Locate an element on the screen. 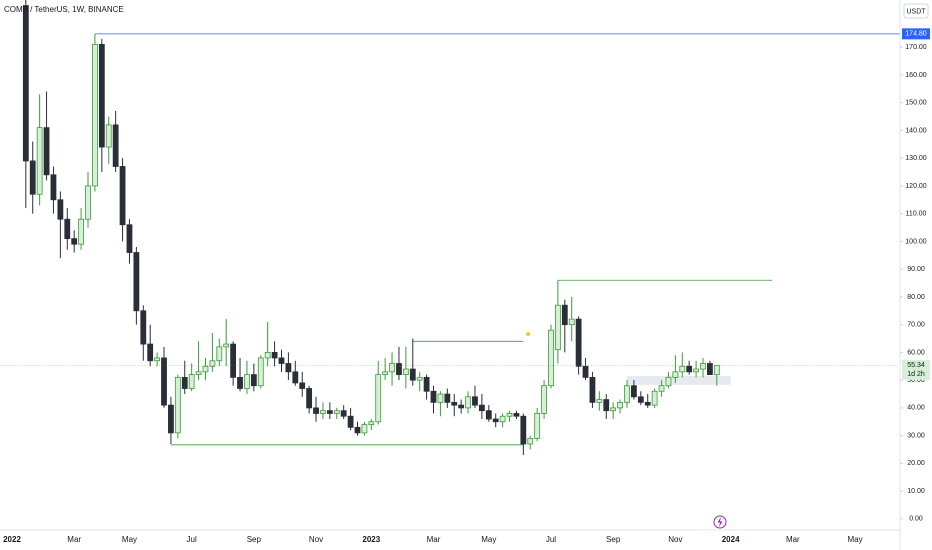 This screenshot has height=550, width=932. currency-label: USDT is located at coordinates (916, 11).